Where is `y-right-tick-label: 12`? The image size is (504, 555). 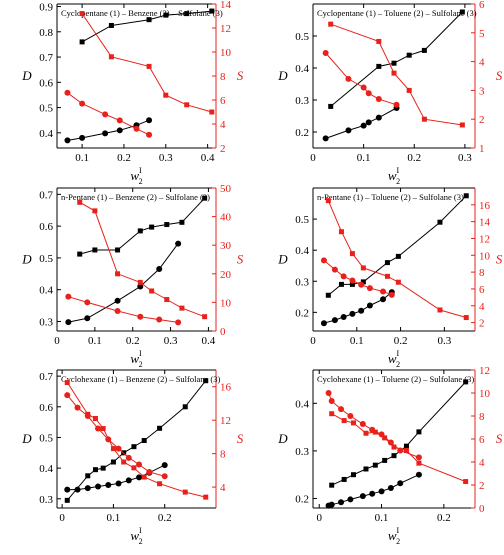
y-right-tick-label: 12 is located at coordinates (484, 371).